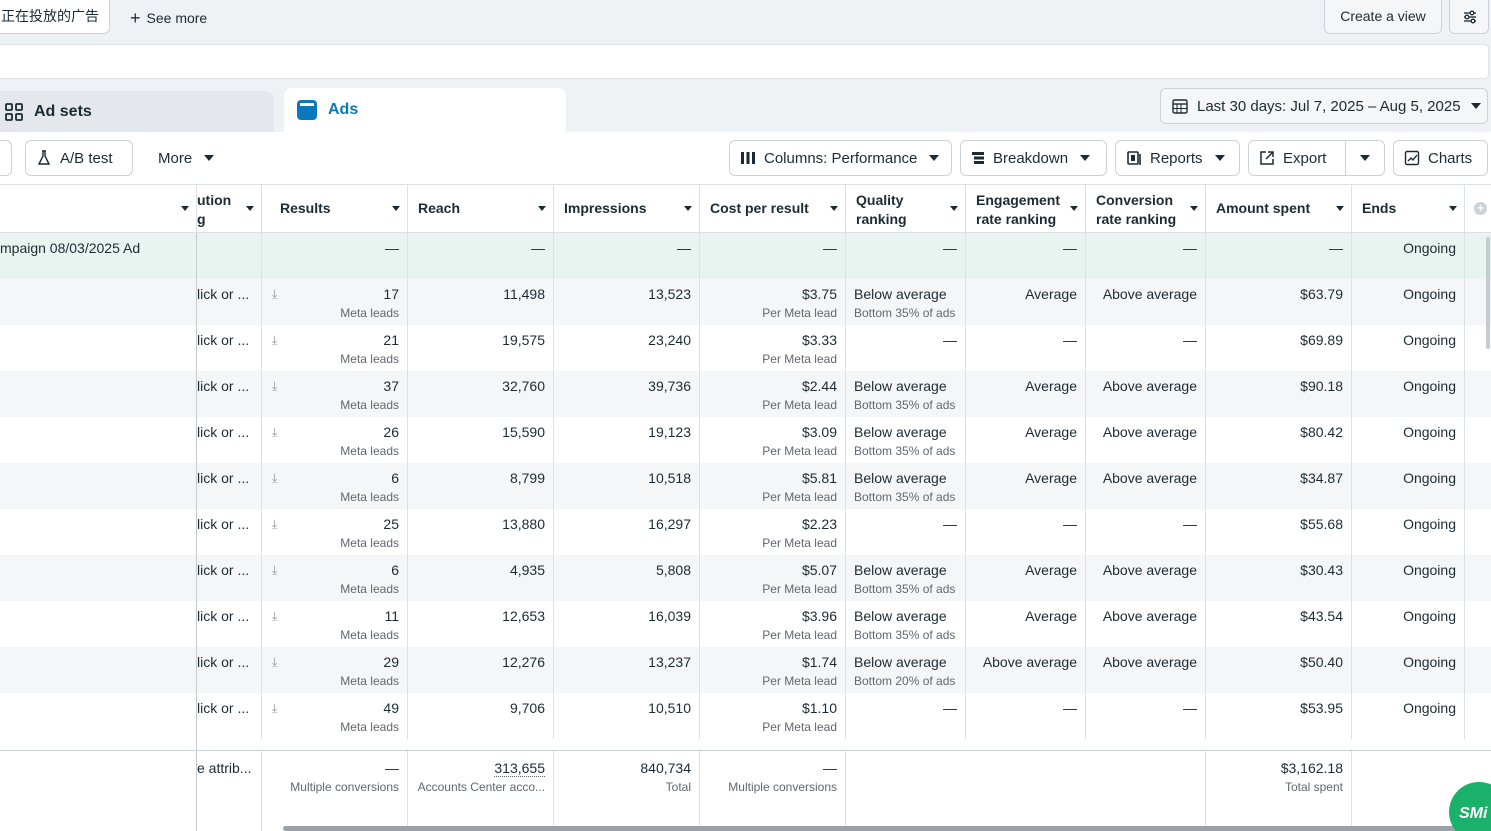 This screenshot has height=831, width=1491. What do you see at coordinates (481, 209) in the screenshot?
I see `column-header-reach: Reach` at bounding box center [481, 209].